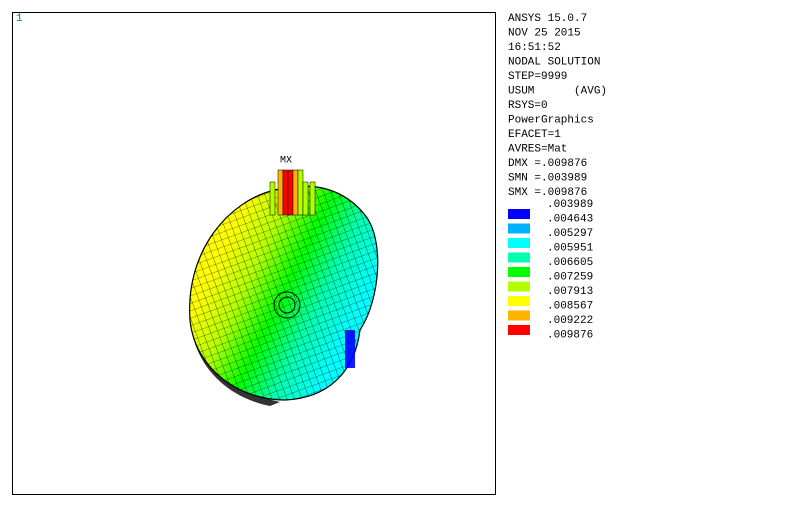  Describe the element at coordinates (551, 120) in the screenshot. I see `info-line: PowerGraphics` at that location.